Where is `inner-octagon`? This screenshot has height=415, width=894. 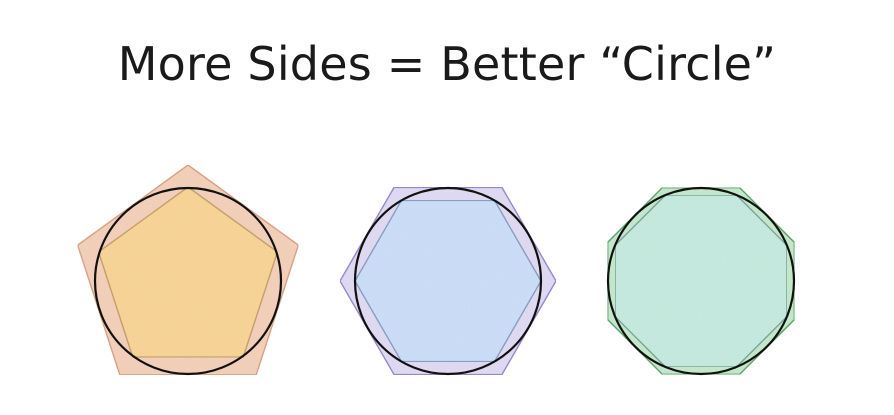 inner-octagon is located at coordinates (701, 281).